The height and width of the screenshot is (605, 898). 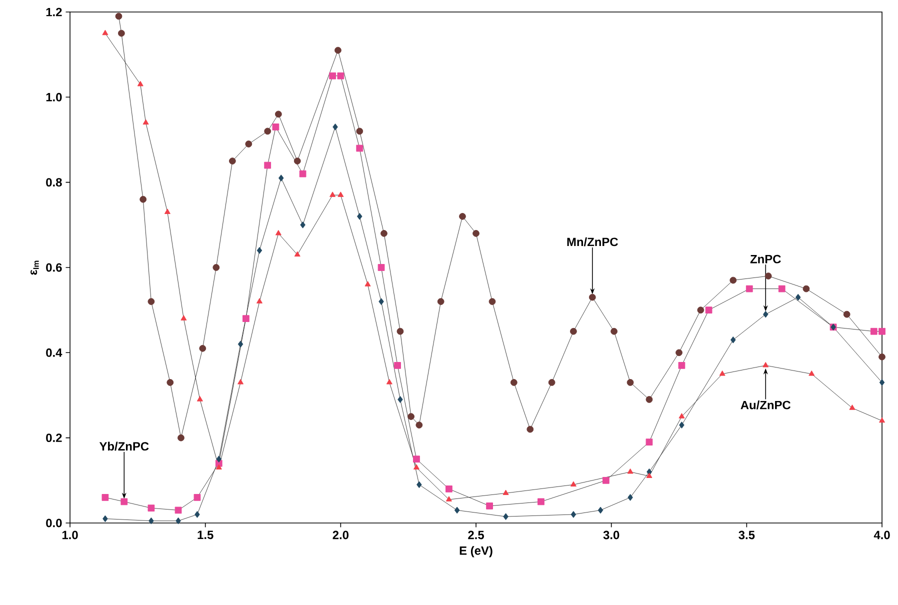 What do you see at coordinates (476, 552) in the screenshot?
I see `x-axis-title: E (eV)` at bounding box center [476, 552].